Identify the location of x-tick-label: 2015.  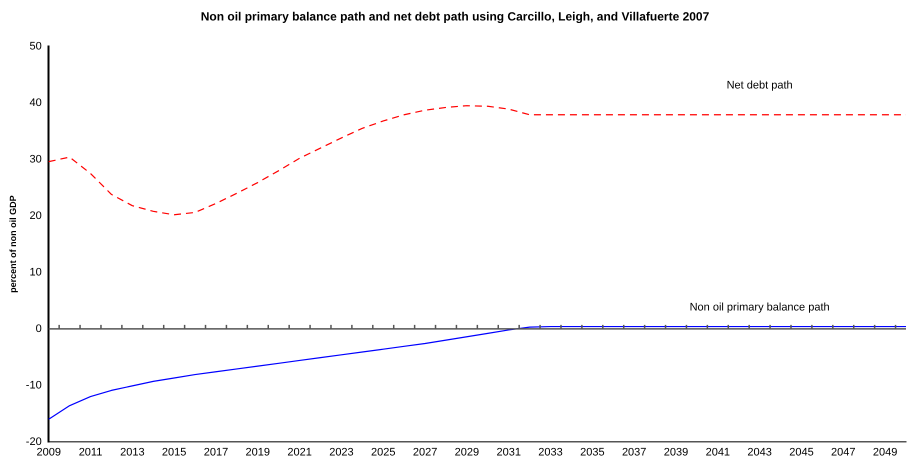
(174, 452).